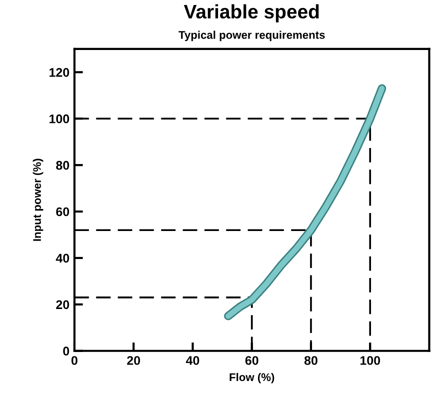  What do you see at coordinates (370, 360) in the screenshot?
I see `x-tick-label: 100` at bounding box center [370, 360].